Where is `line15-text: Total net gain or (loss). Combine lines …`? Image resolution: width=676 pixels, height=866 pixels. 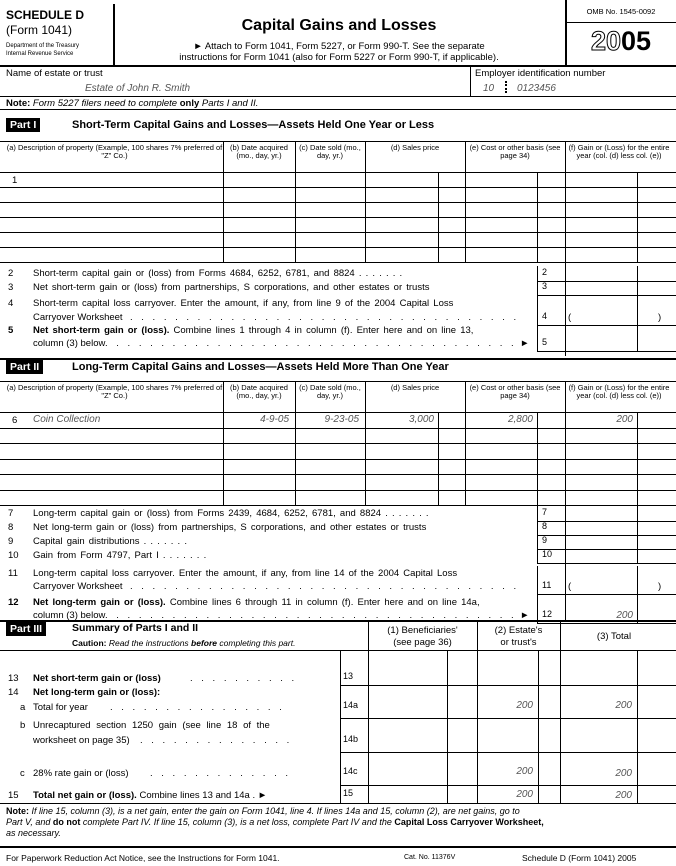 line15-text: Total net gain or (loss). Combine lines … is located at coordinates (150, 795).